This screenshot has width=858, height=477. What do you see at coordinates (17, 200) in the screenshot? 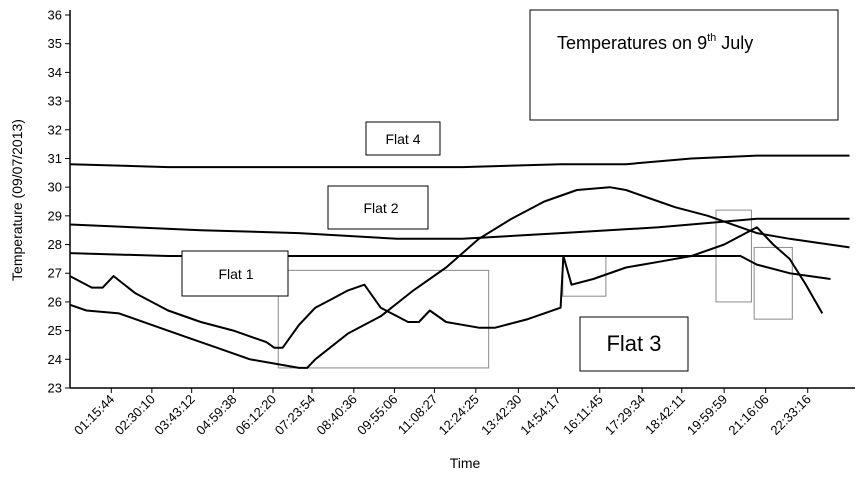
I see `y-axis-title: Temperature (09/07/2013)` at bounding box center [17, 200].